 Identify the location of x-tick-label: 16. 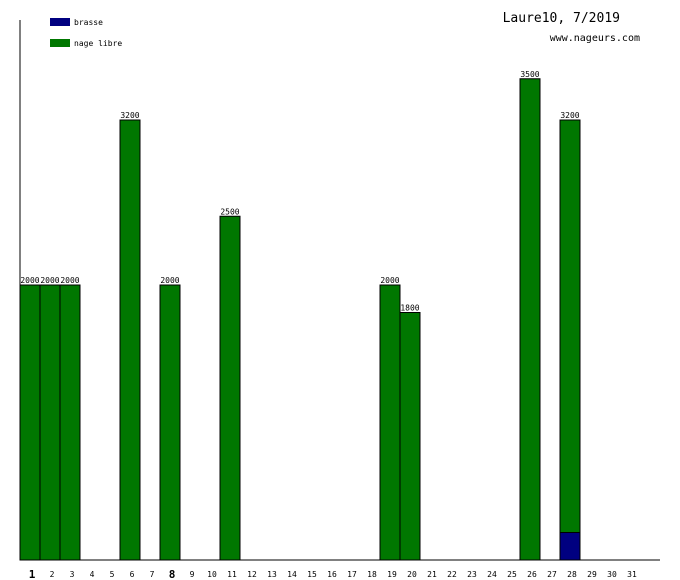
(332, 574).